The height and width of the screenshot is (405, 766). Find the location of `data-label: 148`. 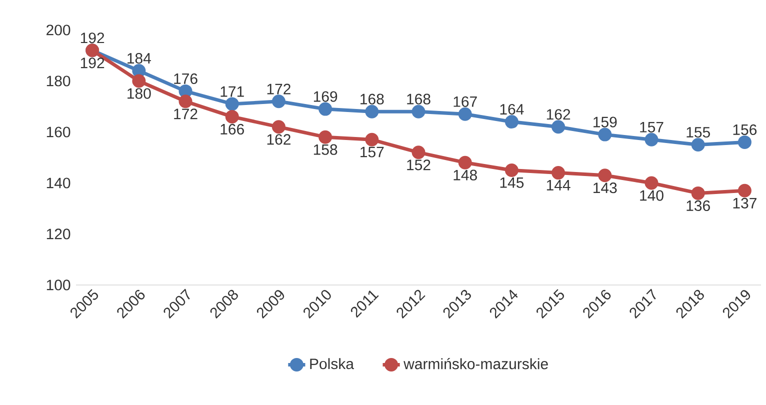

data-label: 148 is located at coordinates (465, 175).